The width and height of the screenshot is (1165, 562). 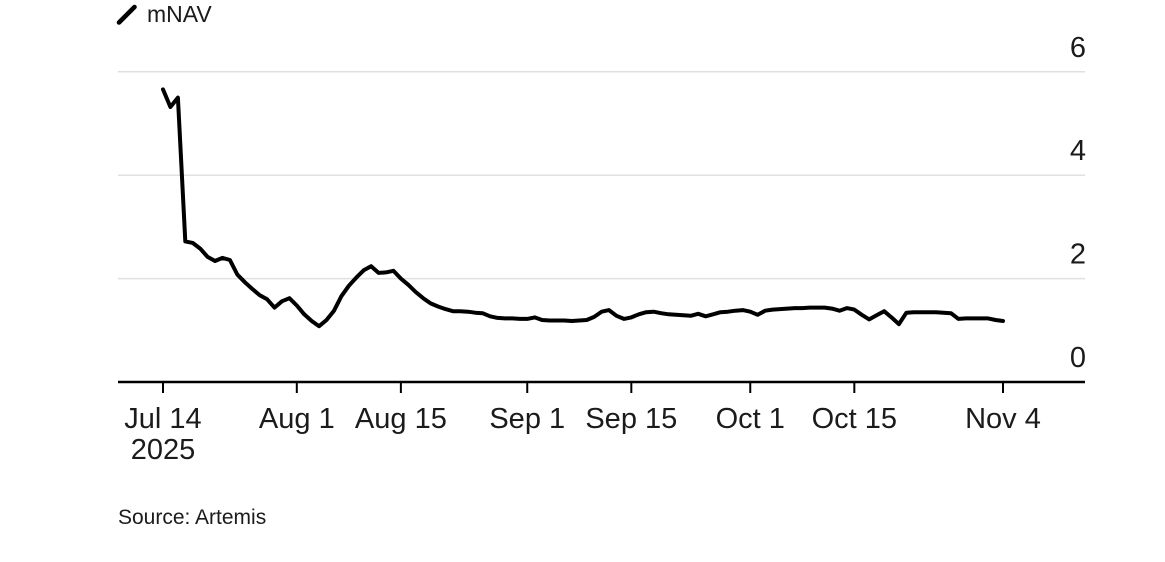 What do you see at coordinates (1078, 151) in the screenshot?
I see `y-axis-tick-label: 4` at bounding box center [1078, 151].